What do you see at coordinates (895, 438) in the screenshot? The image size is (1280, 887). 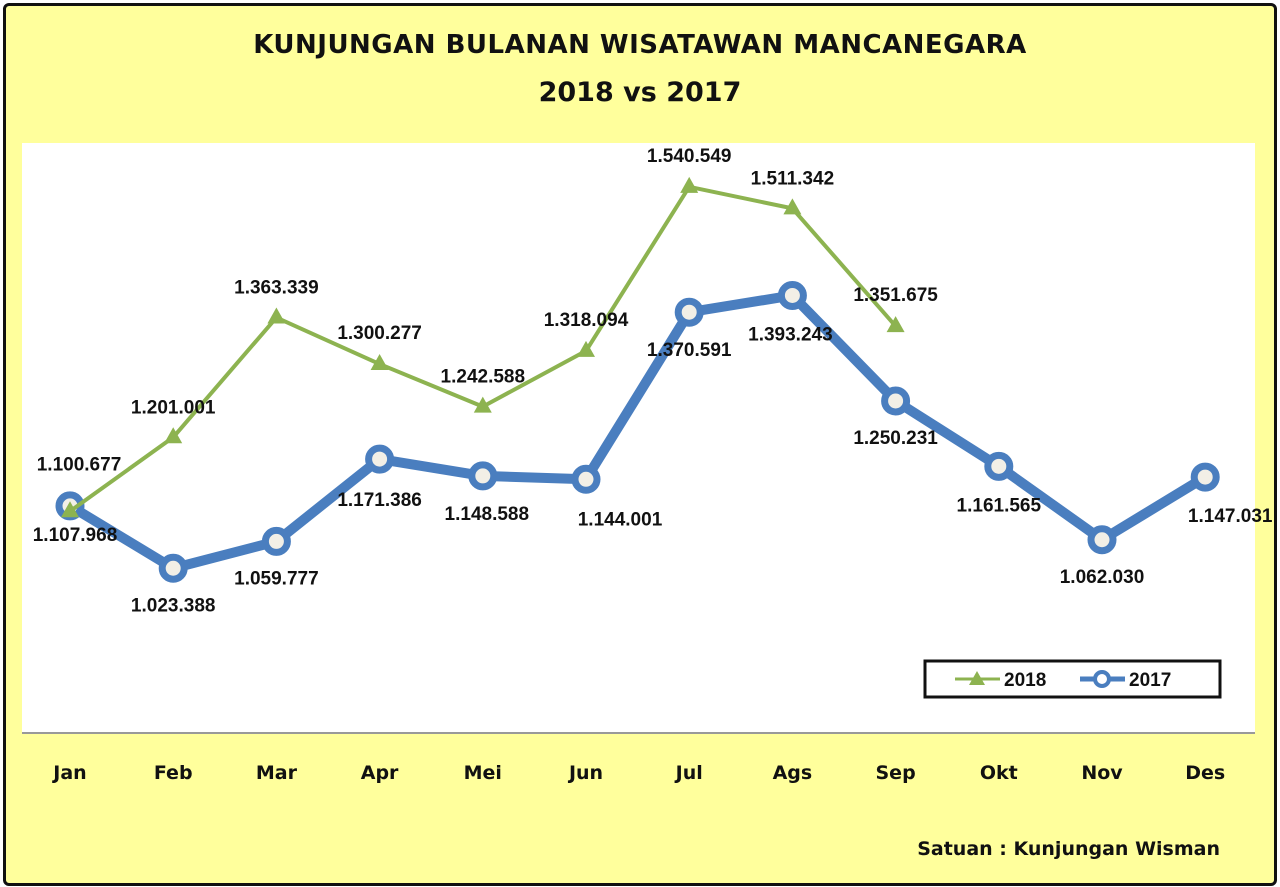 I see `data-label: 1.250.231` at bounding box center [895, 438].